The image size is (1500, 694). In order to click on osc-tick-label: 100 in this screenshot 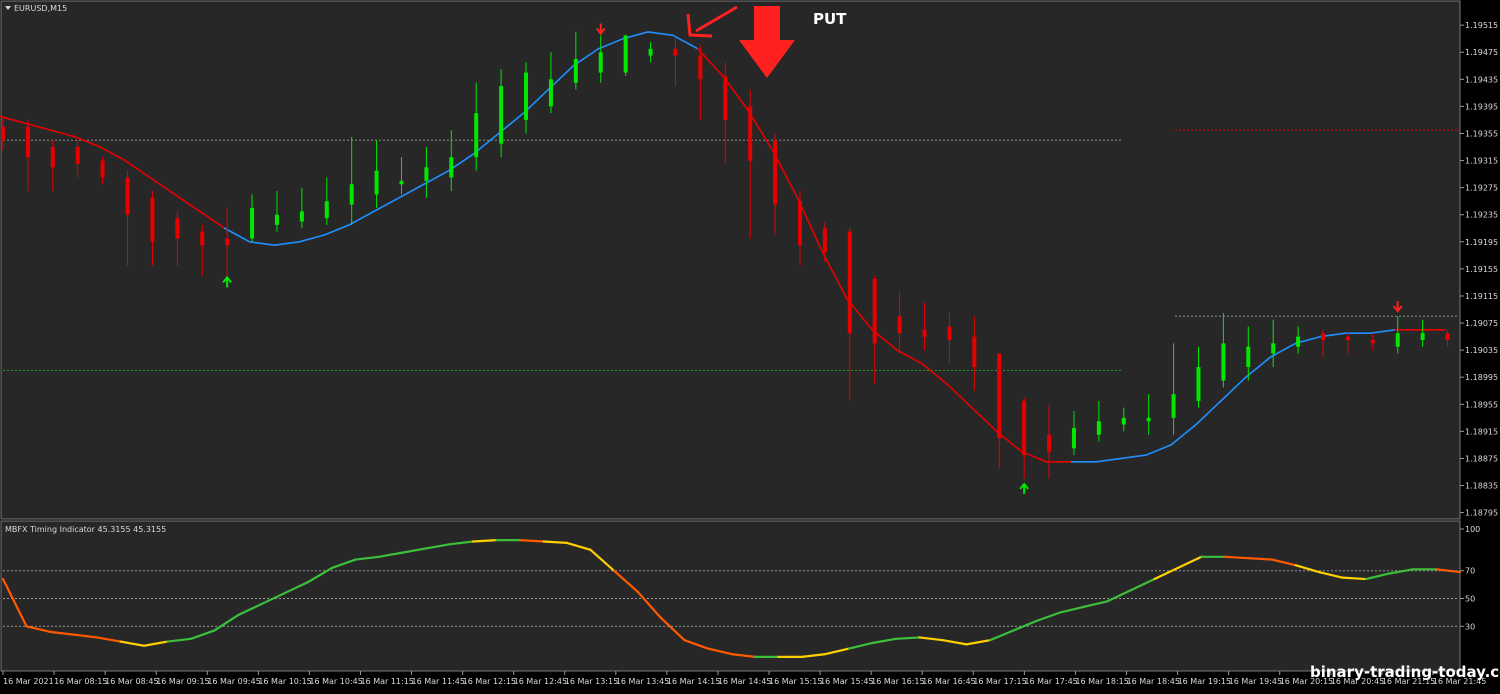, I will do `click(1472, 529)`.